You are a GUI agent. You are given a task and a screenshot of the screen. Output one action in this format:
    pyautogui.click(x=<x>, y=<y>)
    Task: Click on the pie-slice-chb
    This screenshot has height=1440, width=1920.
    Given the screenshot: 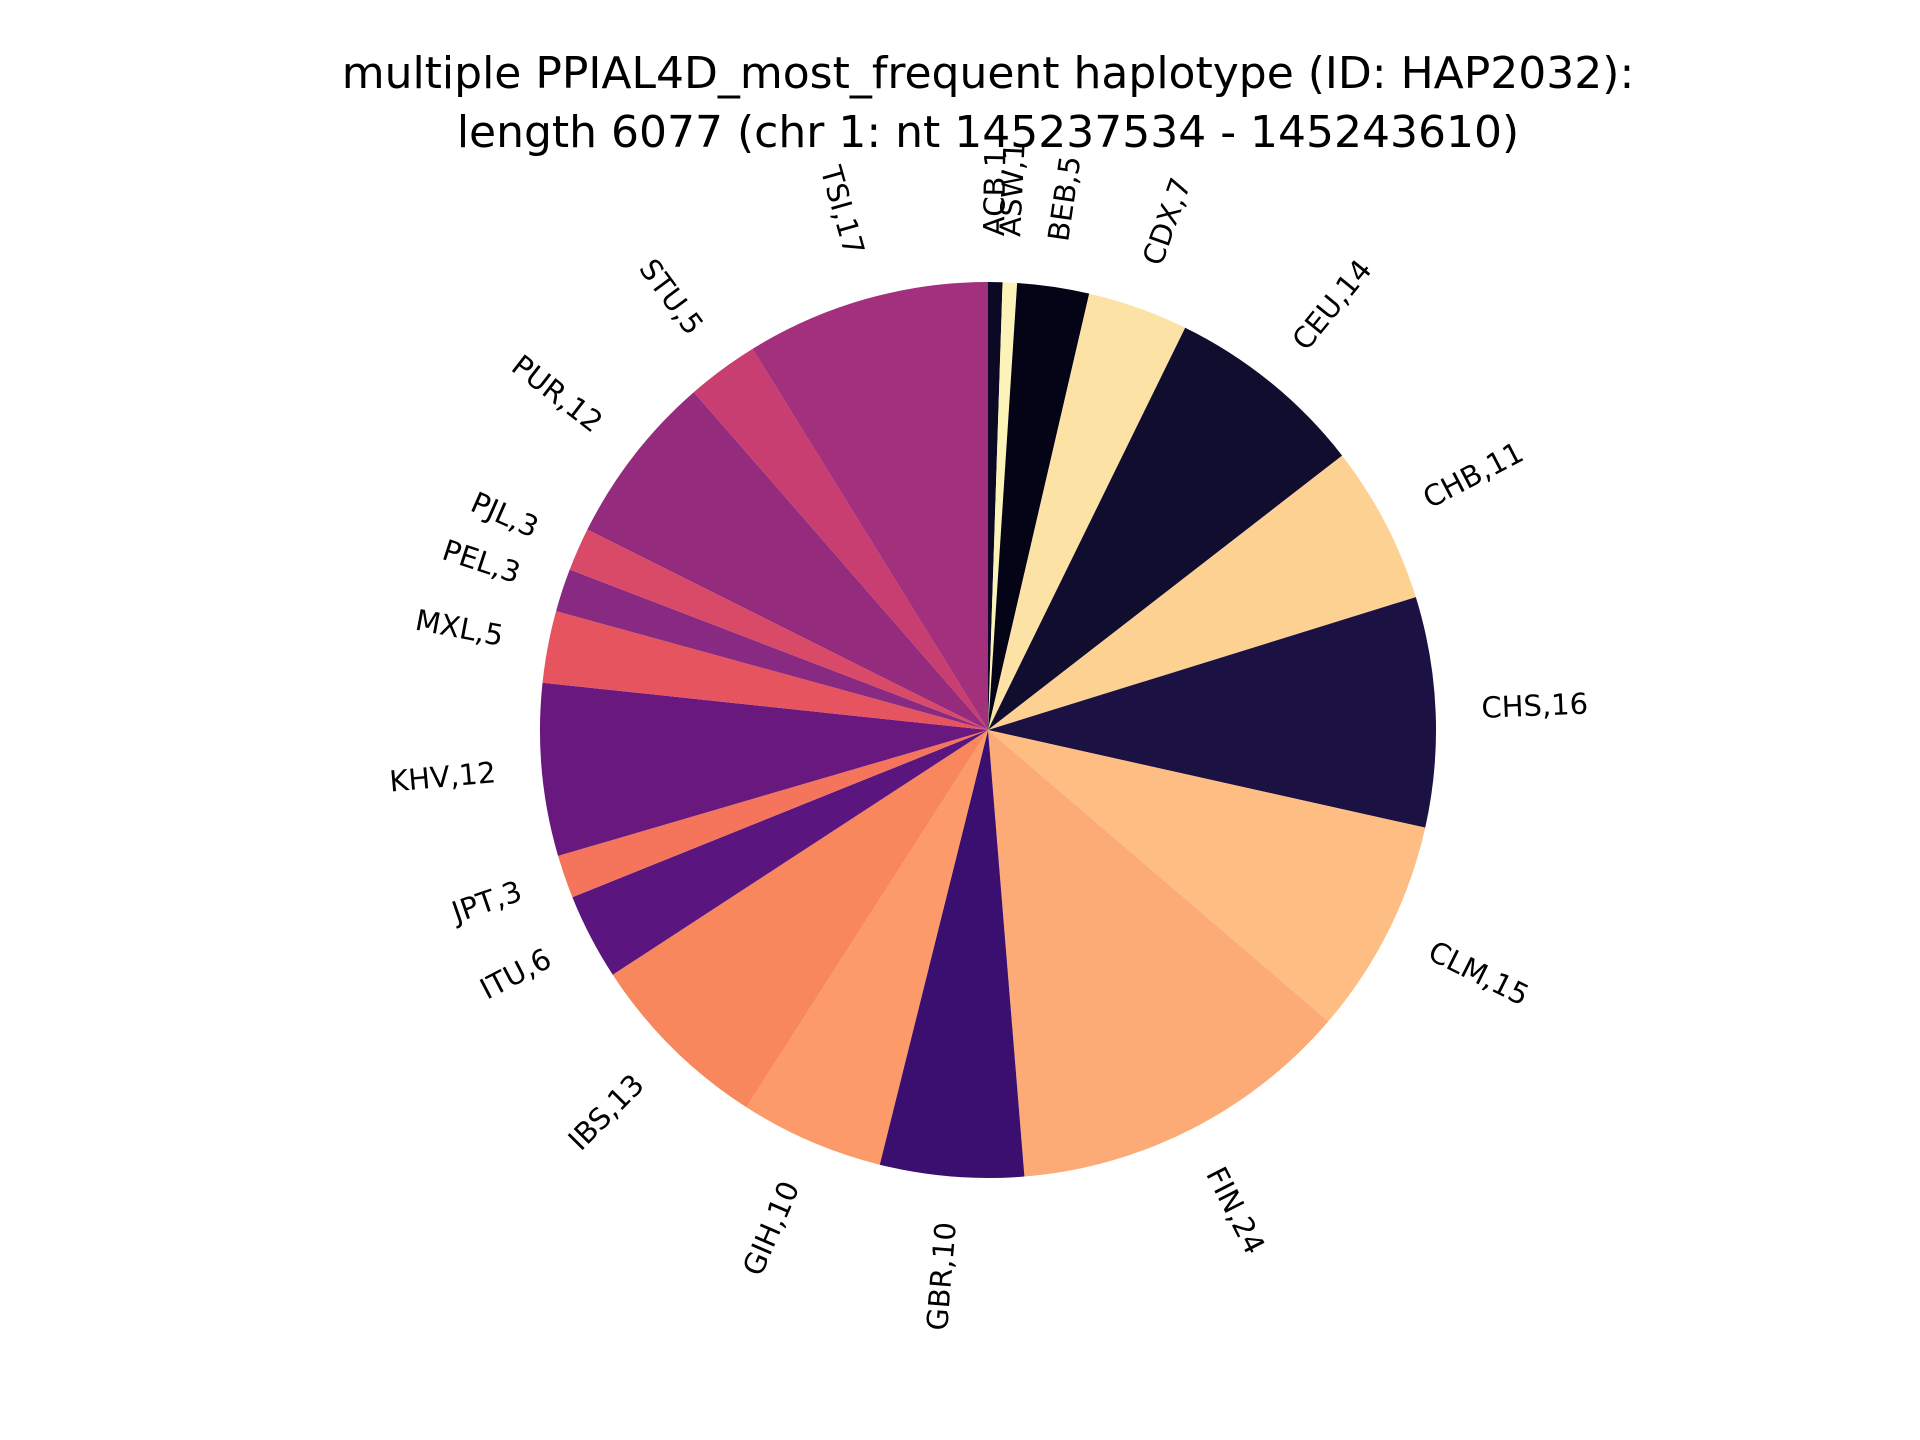 What is the action you would take?
    pyautogui.click(x=1202, y=592)
    